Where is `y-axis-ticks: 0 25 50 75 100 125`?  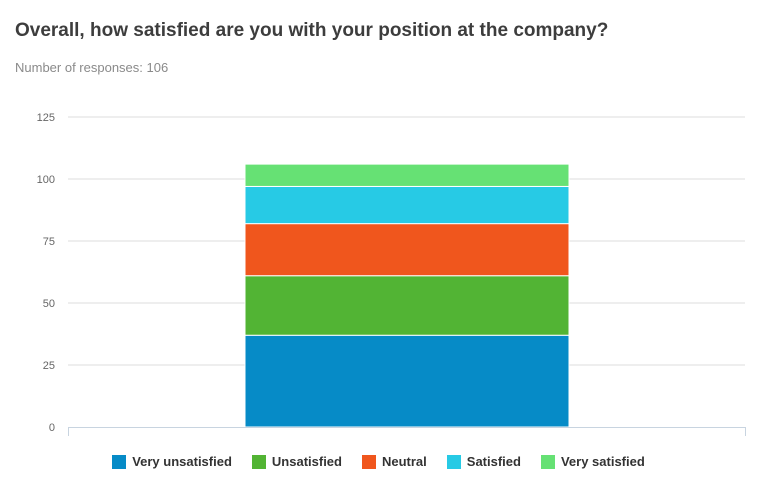 y-axis-ticks: 0 25 50 75 100 125 is located at coordinates (46, 273).